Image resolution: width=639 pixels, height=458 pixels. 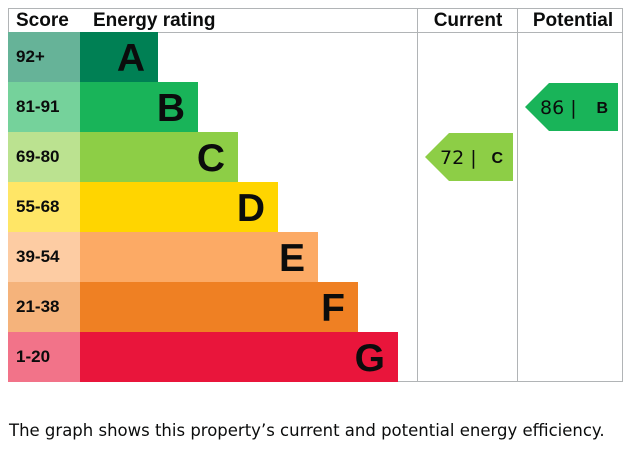 I want to click on score-cell-g, so click(x=44, y=357).